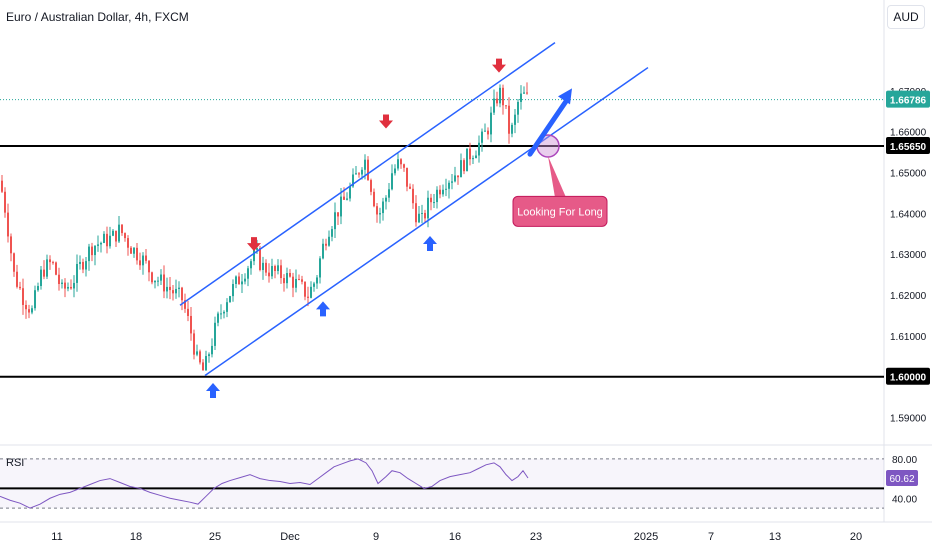 Image resolution: width=932 pixels, height=550 pixels. Describe the element at coordinates (906, 17) in the screenshot. I see `currency-button: AUD` at that location.